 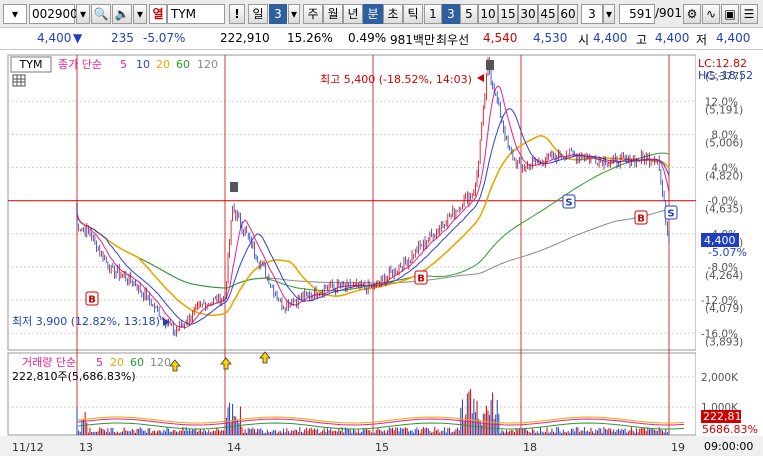 What do you see at coordinates (207, 64) in the screenshot?
I see `legend-ma120: 120` at bounding box center [207, 64].